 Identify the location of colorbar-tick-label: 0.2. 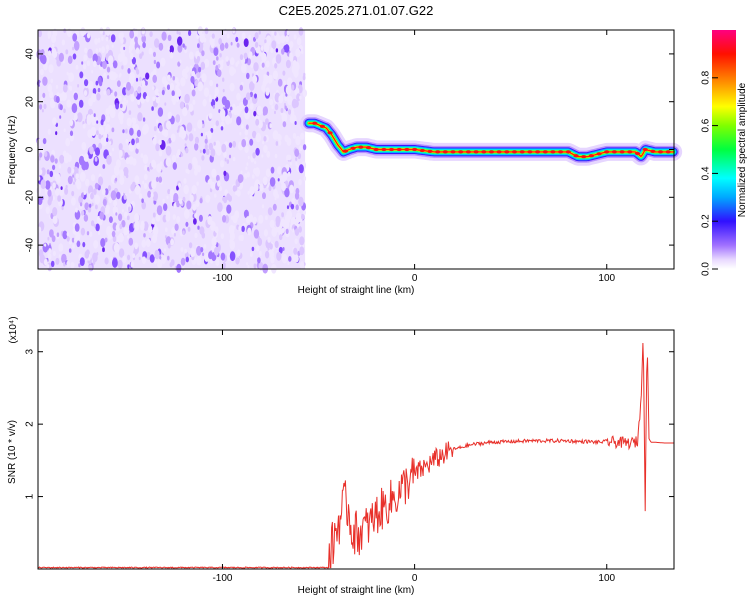
(706, 221).